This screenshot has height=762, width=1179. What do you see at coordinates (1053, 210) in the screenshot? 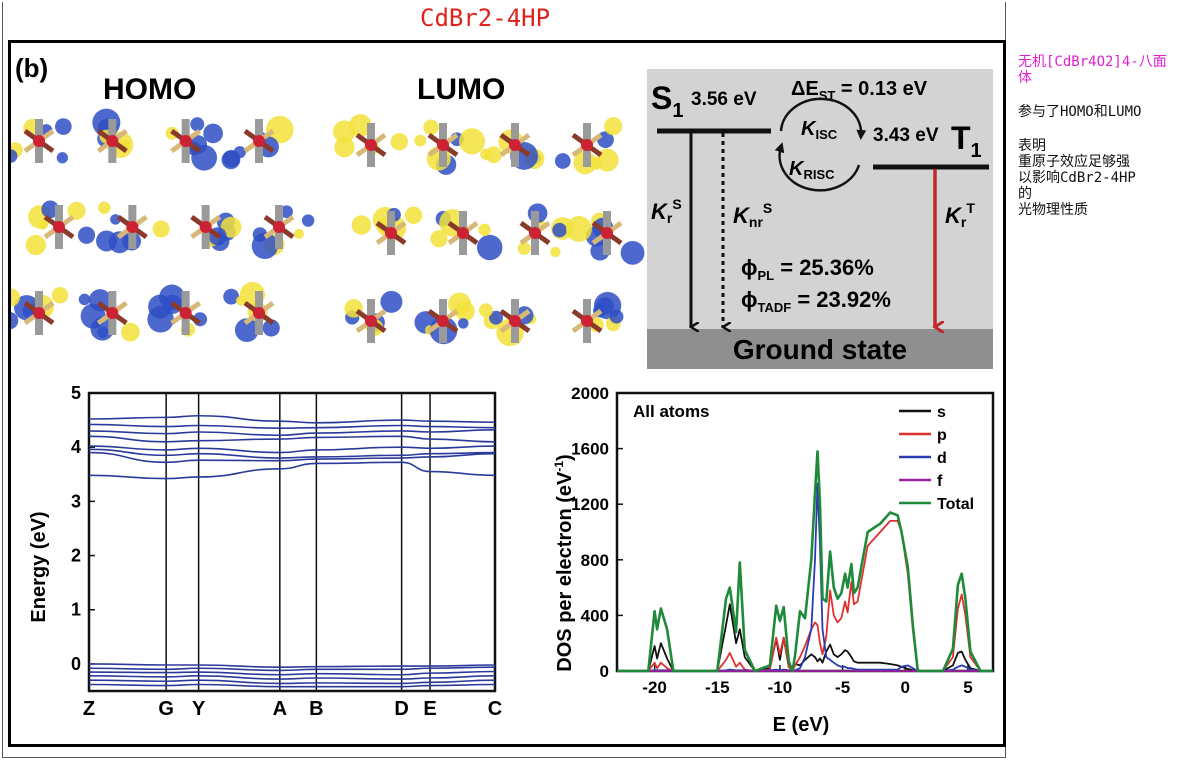
I see `note-line: 光物理性质` at bounding box center [1053, 210].